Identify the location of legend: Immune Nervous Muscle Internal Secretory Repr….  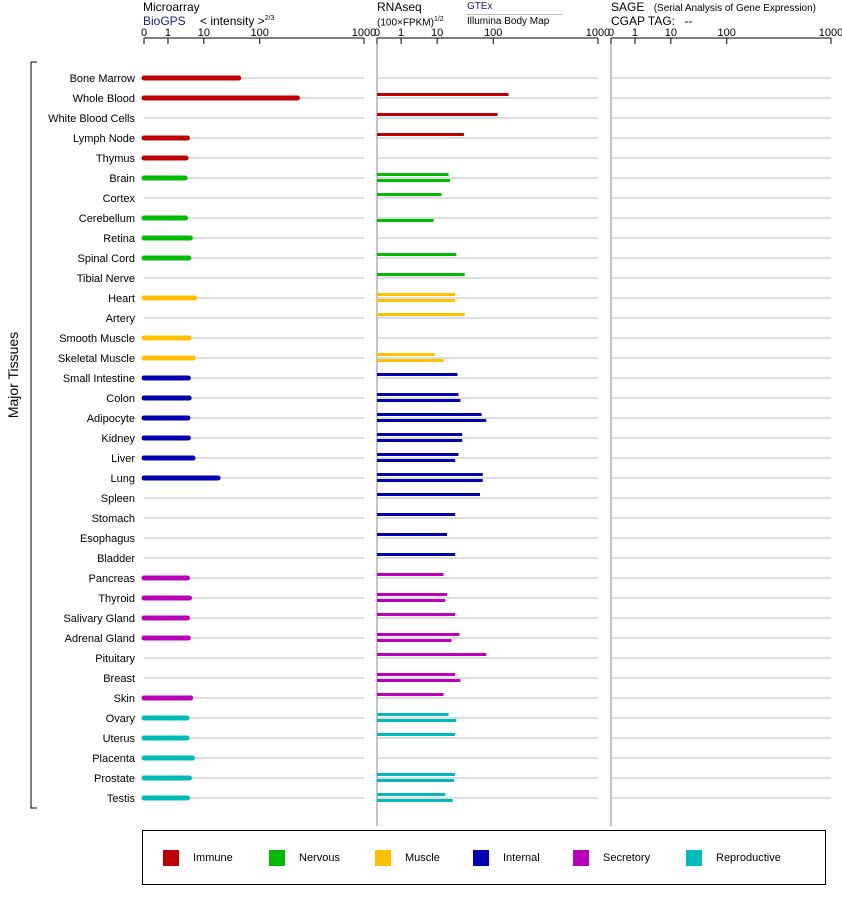
(484, 857).